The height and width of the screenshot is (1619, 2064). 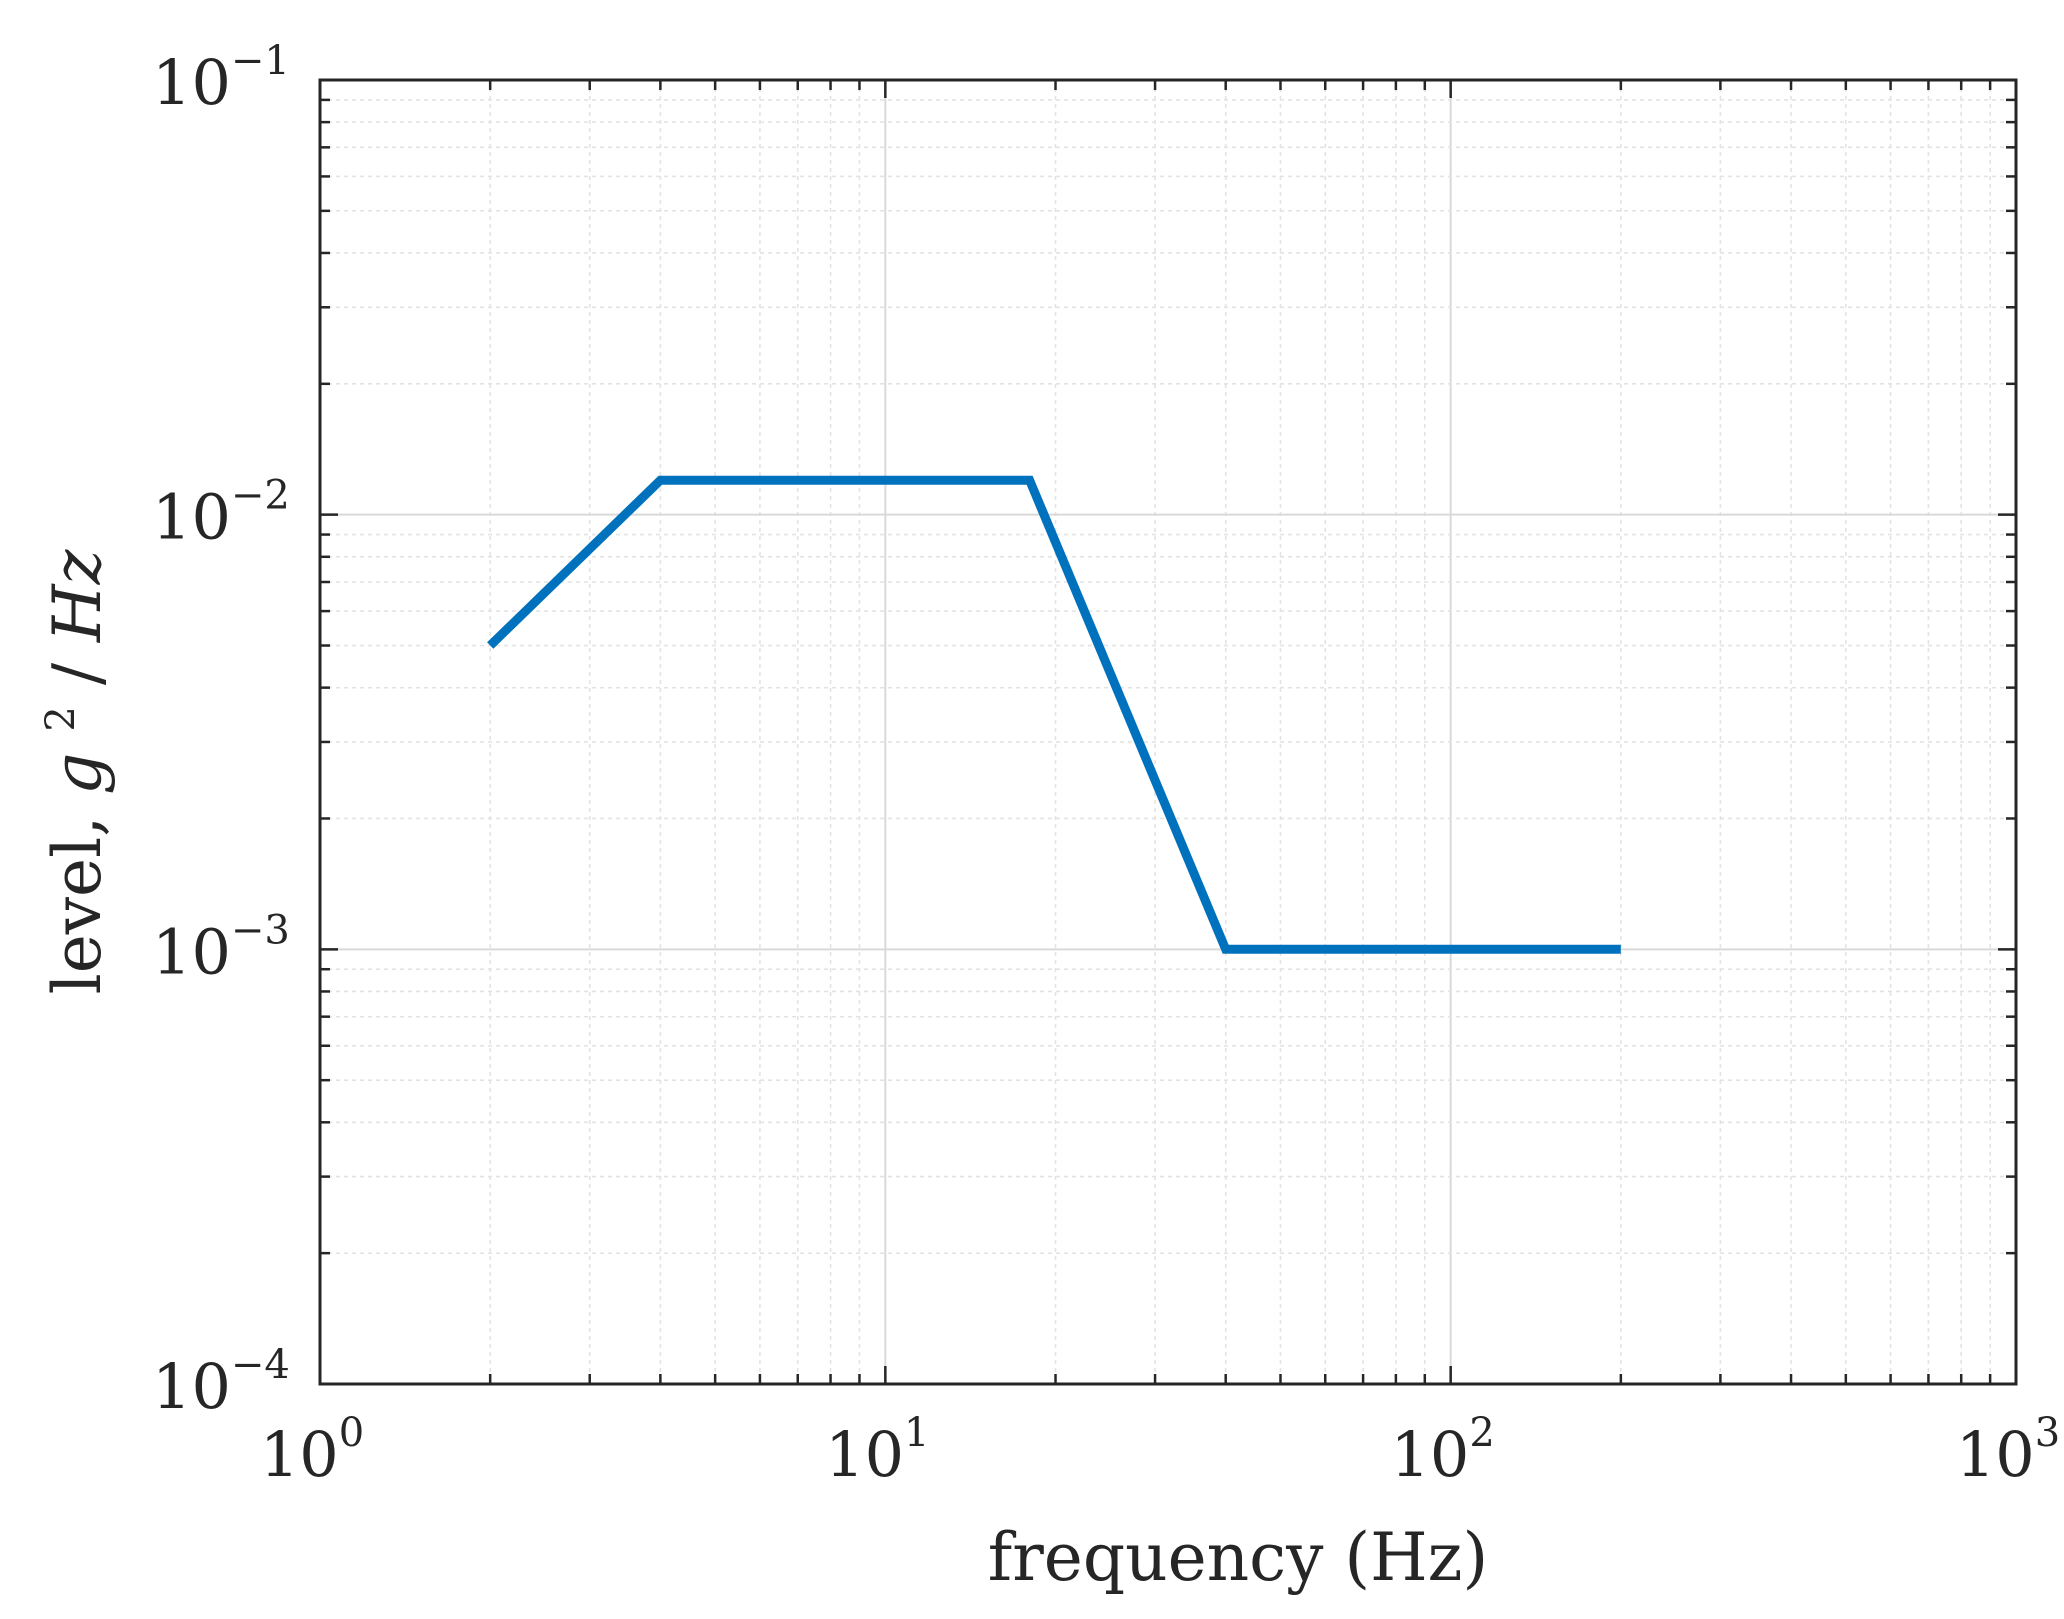 I want to click on y-axis-label-prefix: level,, so click(x=77, y=895).